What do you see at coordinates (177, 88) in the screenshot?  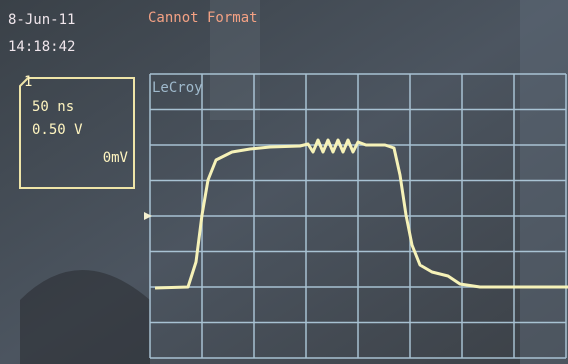 I see `brand: LeCroy` at bounding box center [177, 88].